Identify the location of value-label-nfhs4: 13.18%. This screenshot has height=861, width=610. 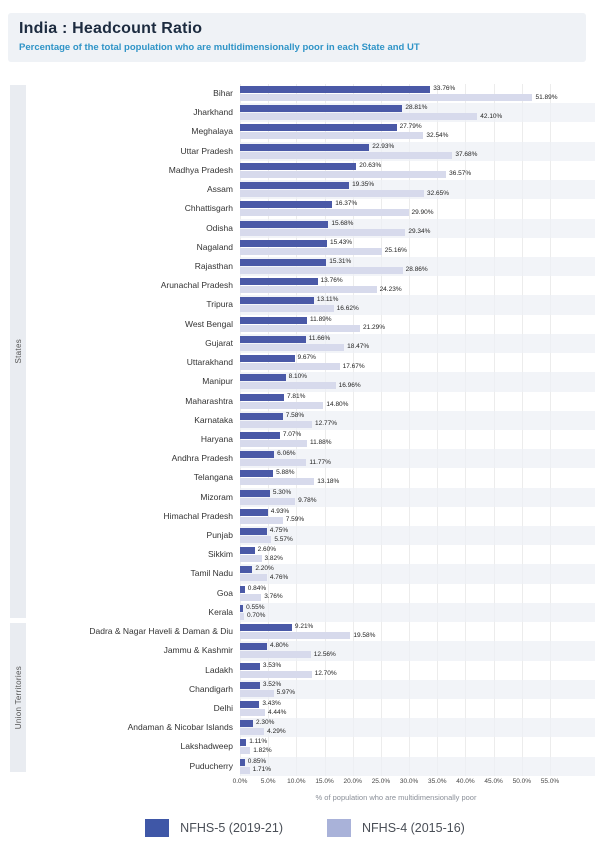
(328, 481).